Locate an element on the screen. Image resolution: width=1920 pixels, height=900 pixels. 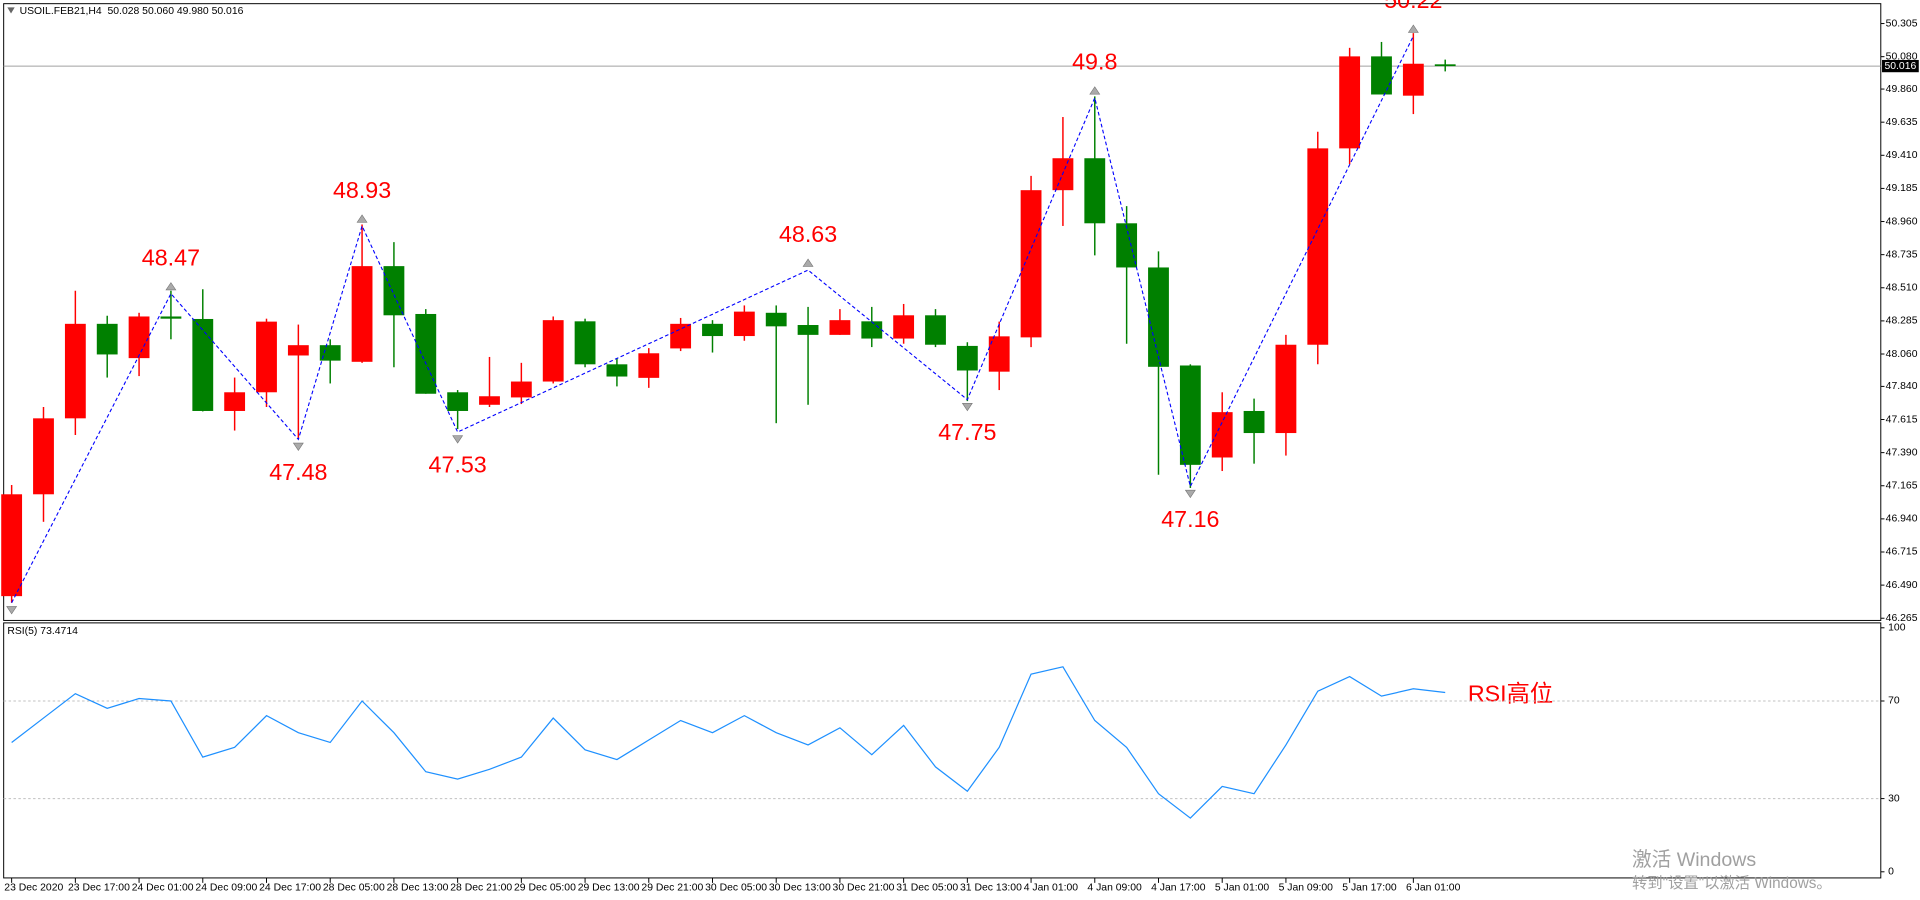
x-tick-label: 28 Dec 13:00 is located at coordinates (418, 887).